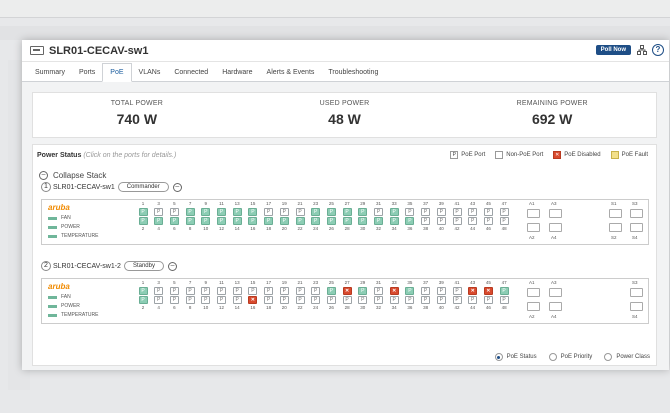 The image size is (670, 413). What do you see at coordinates (269, 300) in the screenshot?
I see `port-18: P` at bounding box center [269, 300].